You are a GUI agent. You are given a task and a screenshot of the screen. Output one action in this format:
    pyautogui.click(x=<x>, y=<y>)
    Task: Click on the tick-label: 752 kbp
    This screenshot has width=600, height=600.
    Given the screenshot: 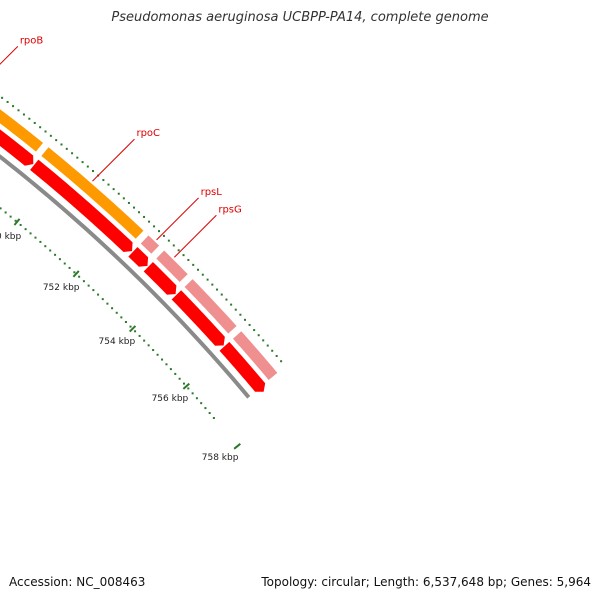 What is the action you would take?
    pyautogui.click(x=61, y=288)
    